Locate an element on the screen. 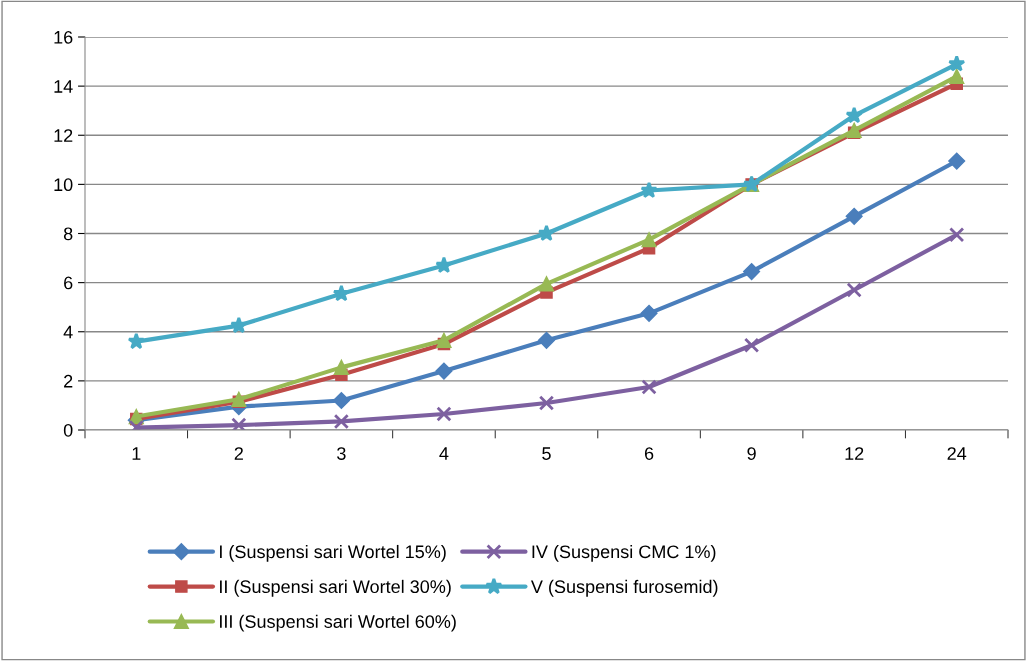  y-tick-label: 16 is located at coordinates (63, 37).